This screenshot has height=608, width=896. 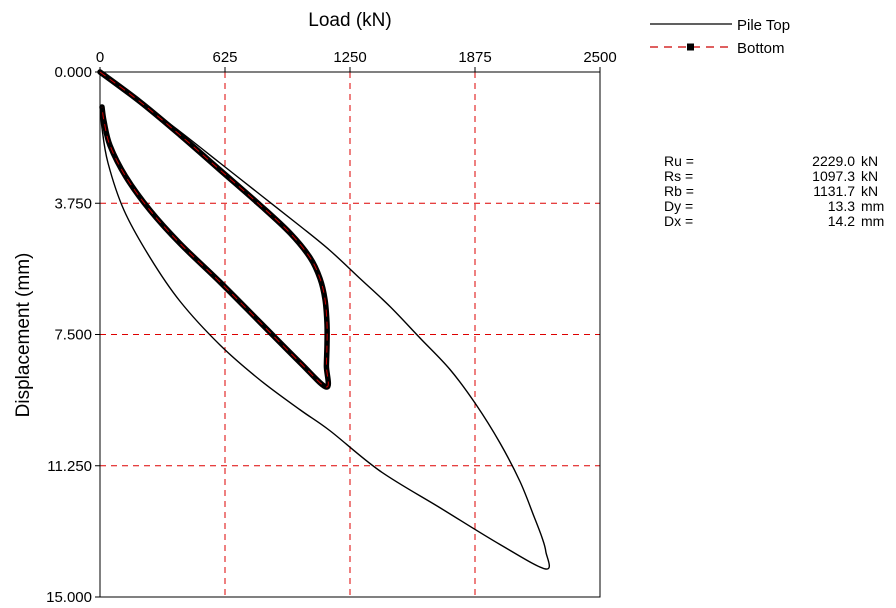 I want to click on x-tick-label: 1875, so click(x=474, y=57).